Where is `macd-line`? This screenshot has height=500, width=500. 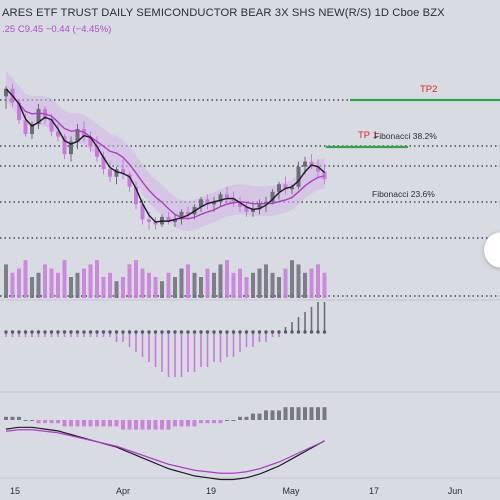 macd-line is located at coordinates (165, 453).